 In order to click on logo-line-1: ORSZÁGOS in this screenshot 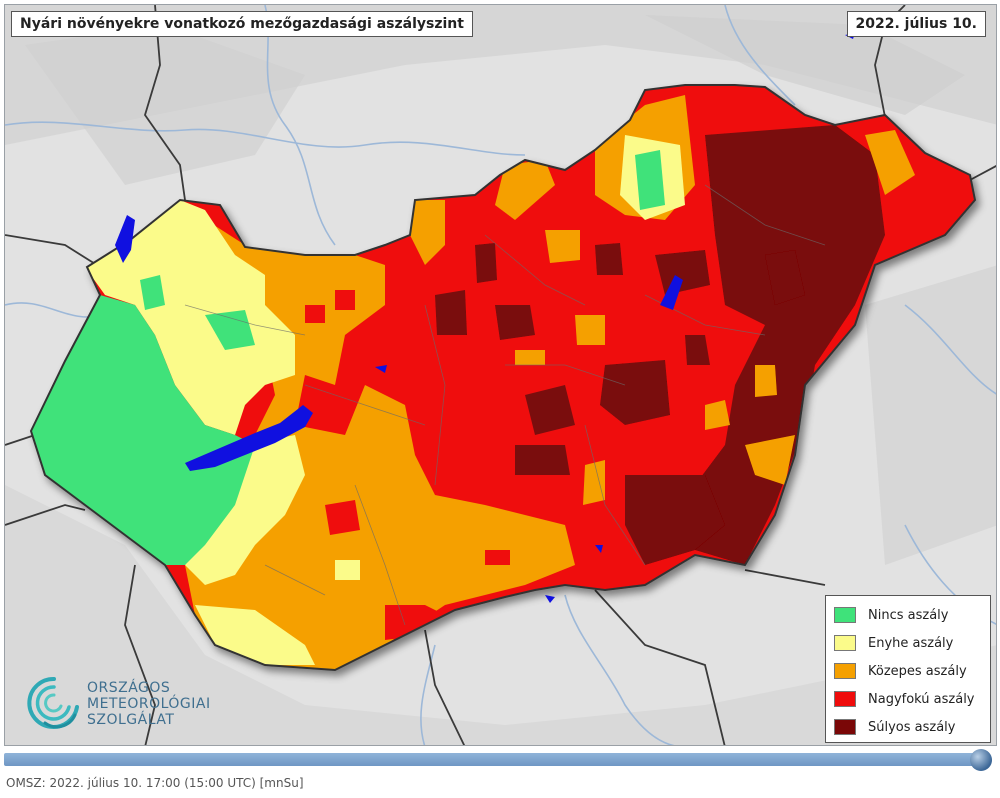, I will do `click(129, 688)`.